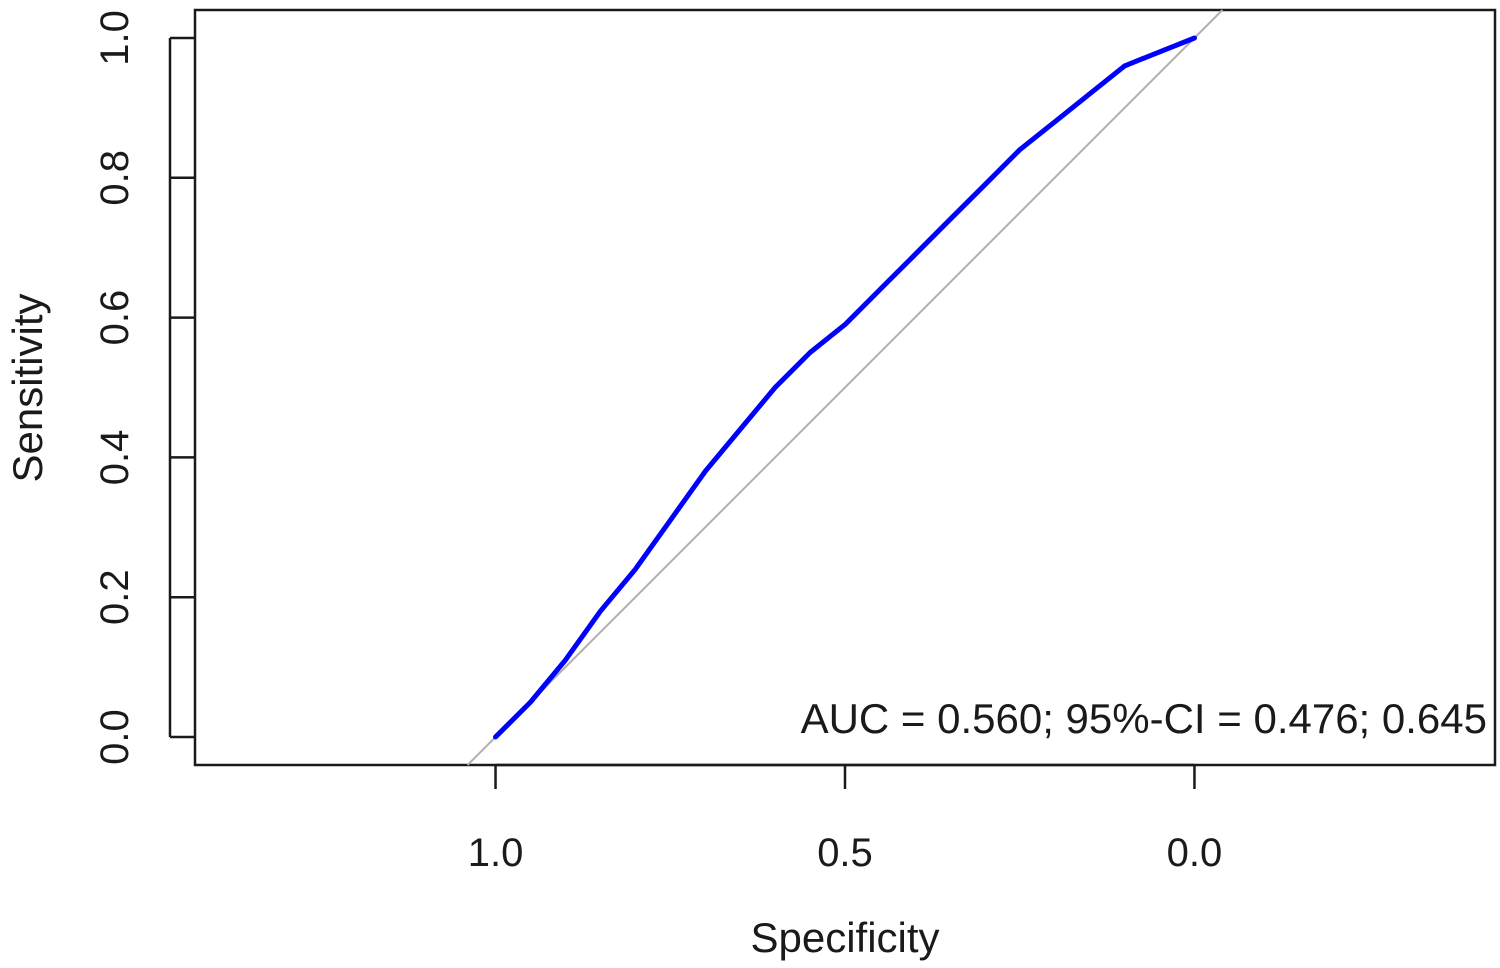 The image size is (1500, 968). I want to click on y-tick-label: 1.0, so click(115, 38).